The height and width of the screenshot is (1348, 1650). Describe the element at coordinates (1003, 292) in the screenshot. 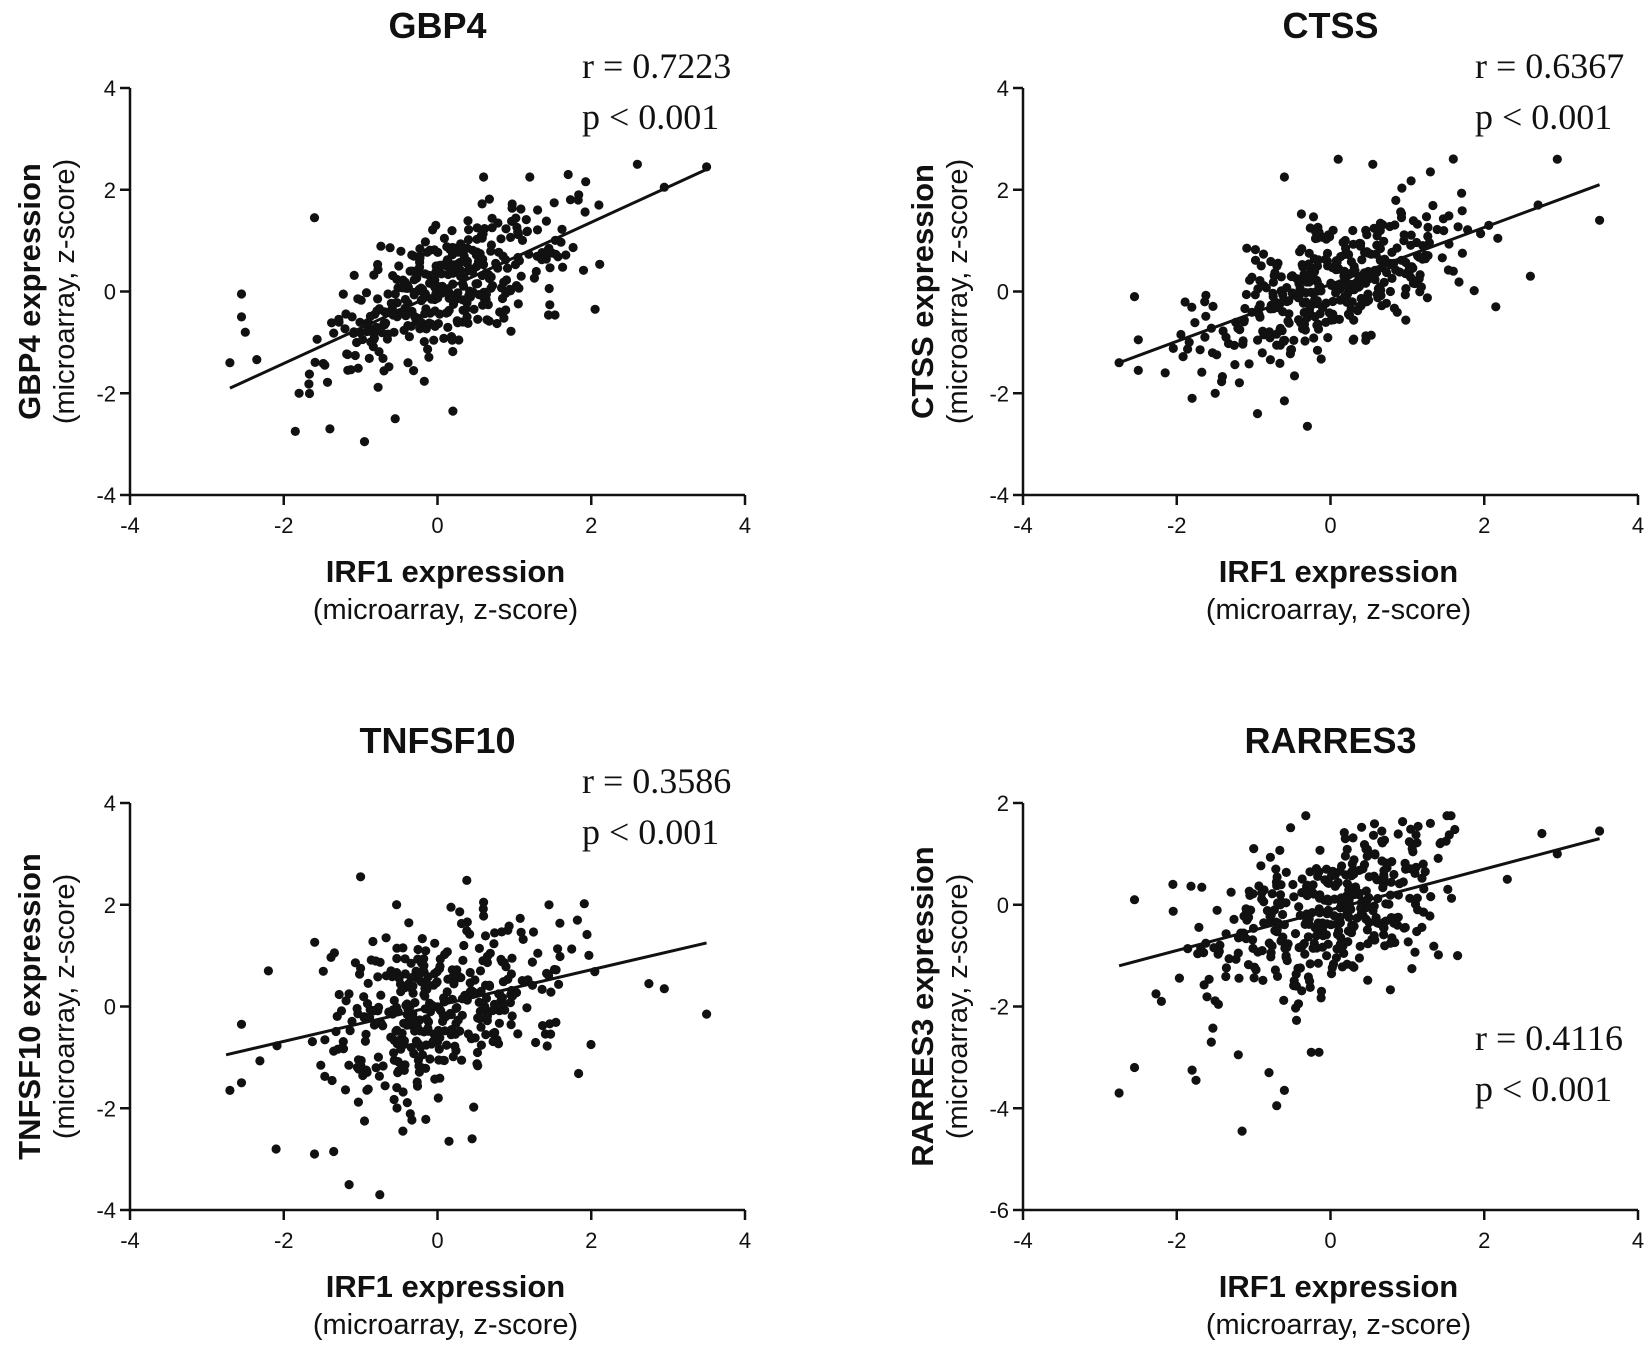

I see `y-tick-label: 0` at that location.